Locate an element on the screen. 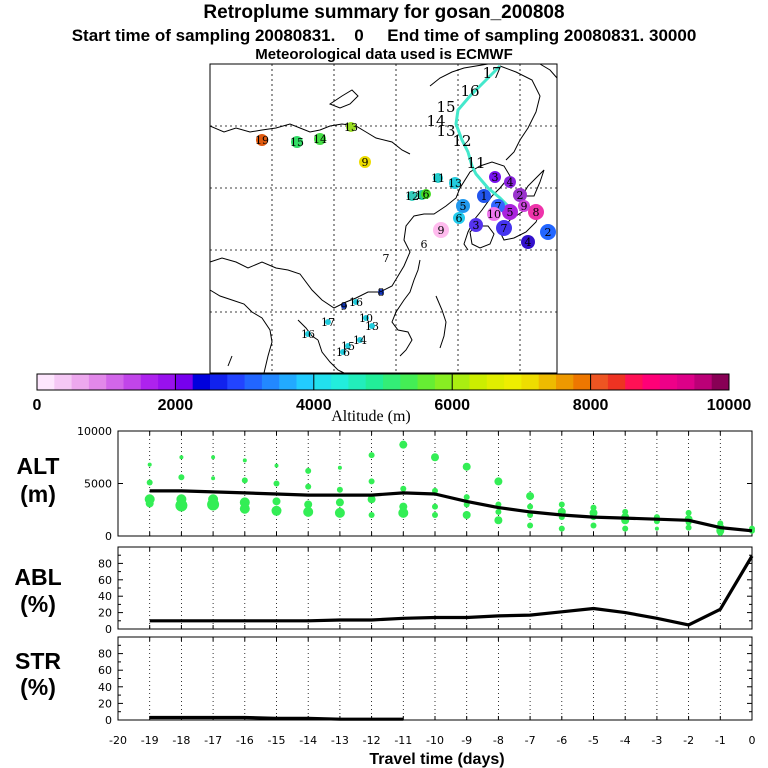 The height and width of the screenshot is (768, 768). panel-unit: (%) is located at coordinates (38, 604).